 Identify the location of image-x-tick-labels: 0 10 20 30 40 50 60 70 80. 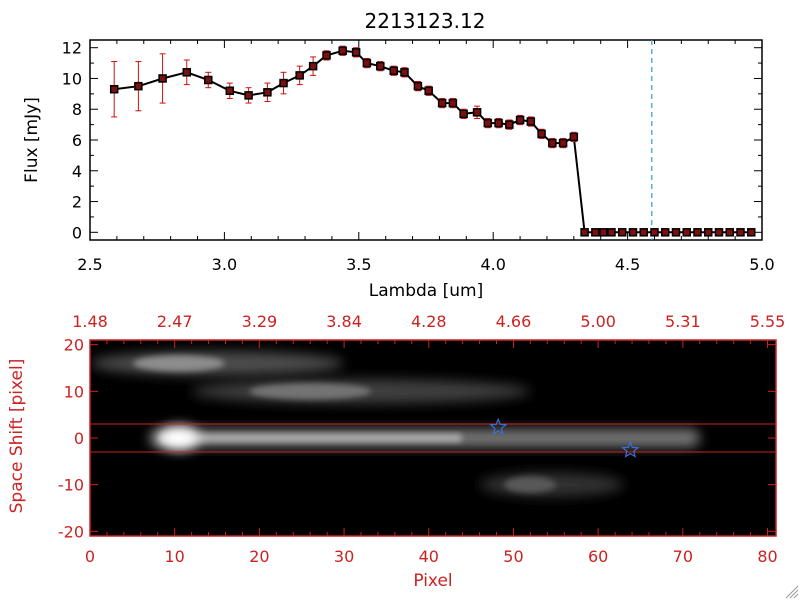
(431, 556).